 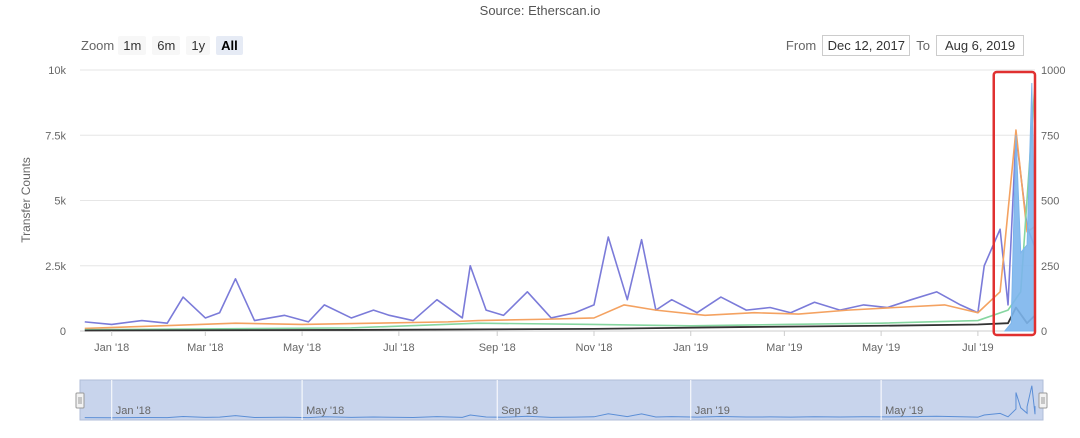 I want to click on navigator-tick-label: Sep '18, so click(x=519, y=411).